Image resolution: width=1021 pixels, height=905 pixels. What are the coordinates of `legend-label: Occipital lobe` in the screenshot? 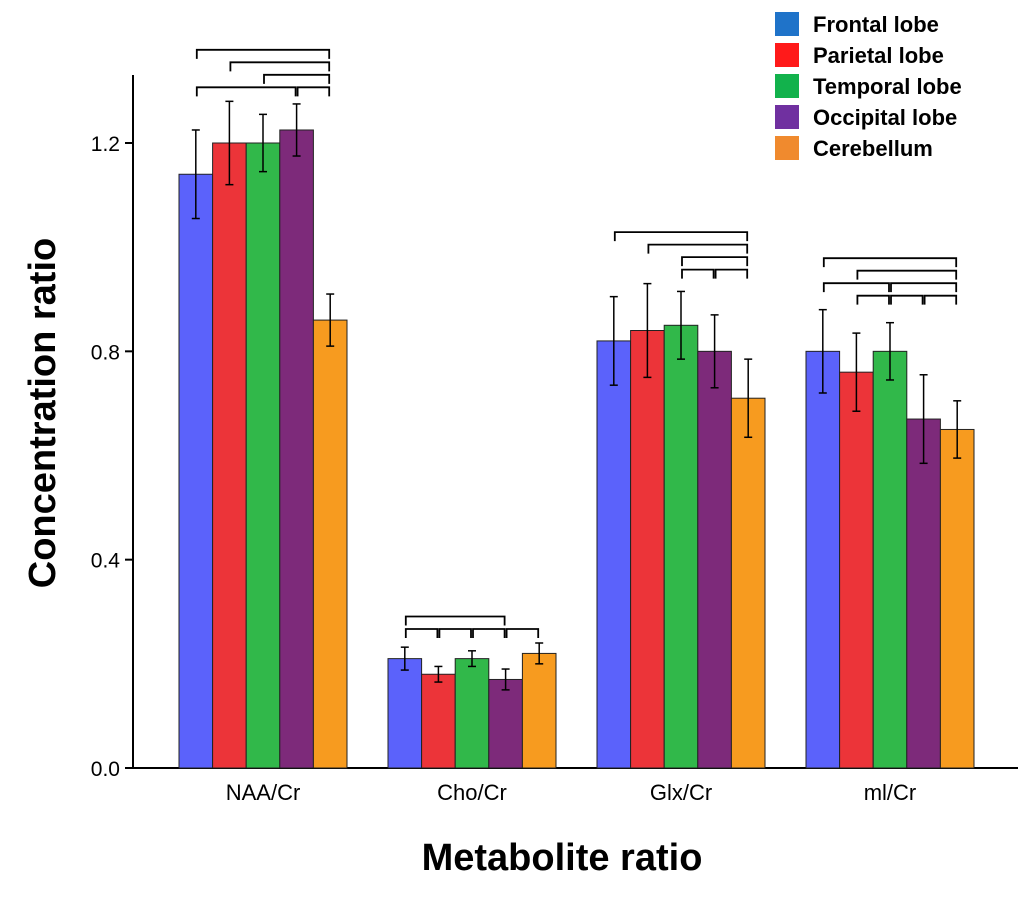 It's located at (885, 117).